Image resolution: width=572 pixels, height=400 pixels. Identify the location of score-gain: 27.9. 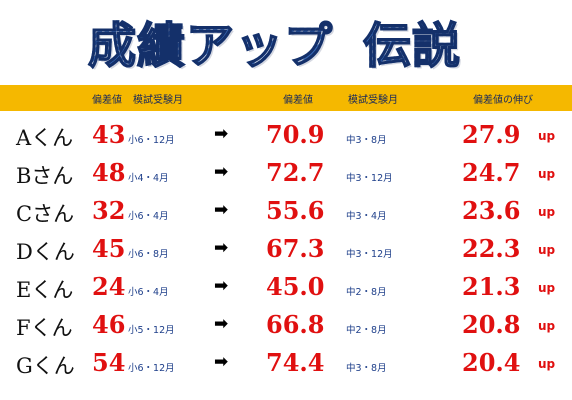
(491, 134).